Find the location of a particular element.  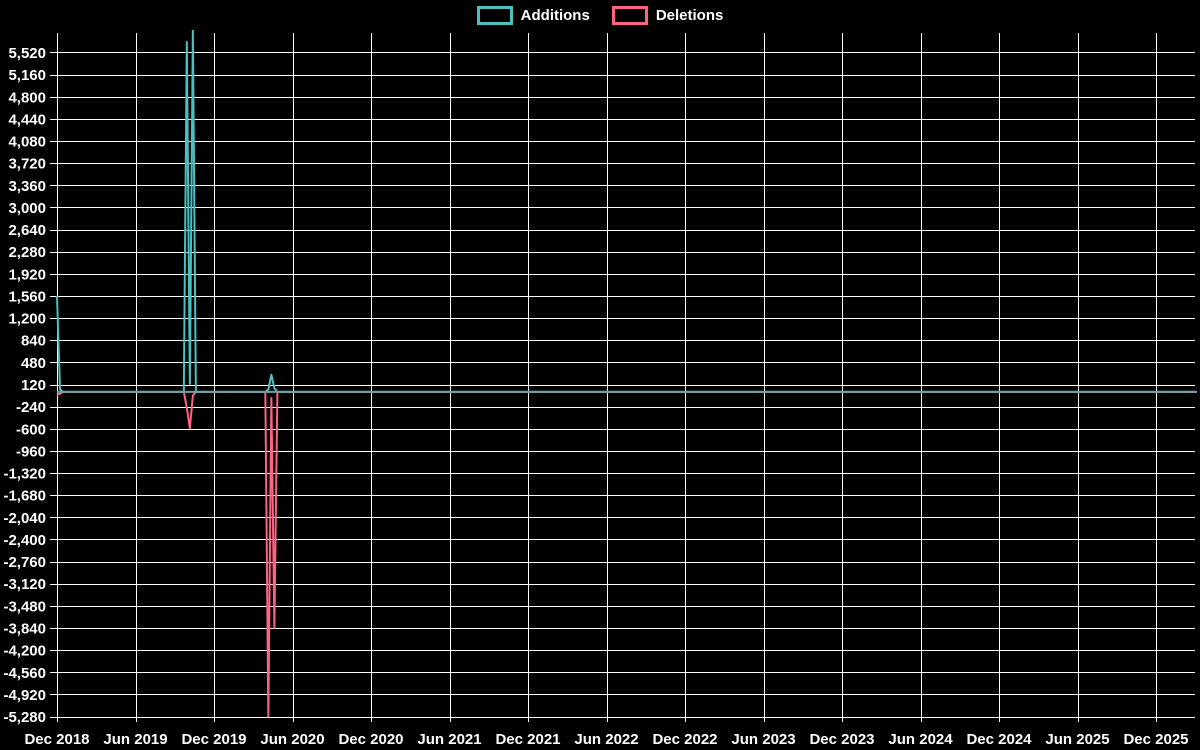

svg-text: -4,200 is located at coordinates (24, 651).